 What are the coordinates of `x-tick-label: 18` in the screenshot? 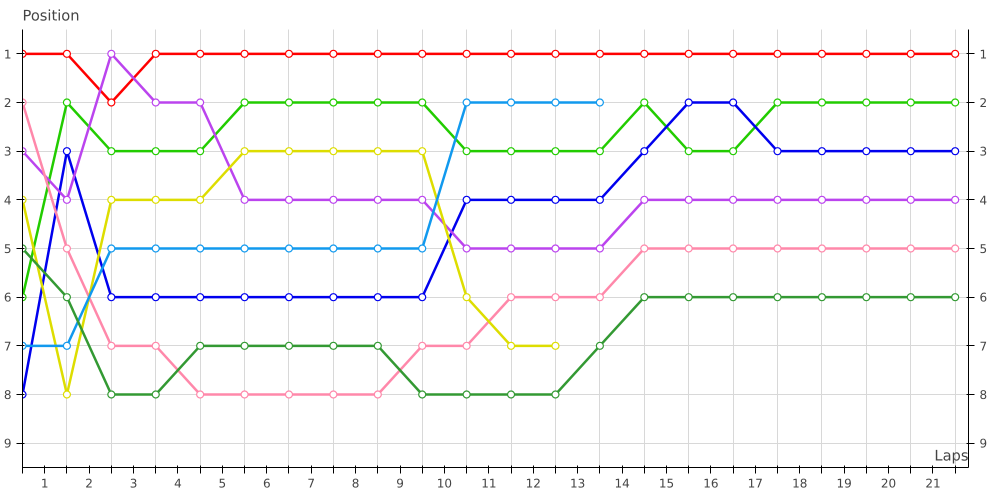 It's located at (800, 483).